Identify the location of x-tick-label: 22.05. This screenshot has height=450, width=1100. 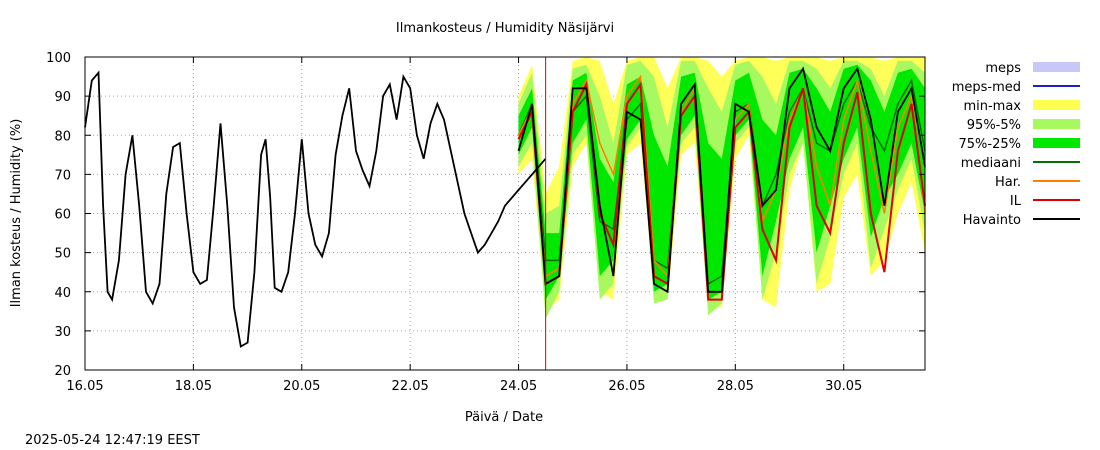
(410, 386).